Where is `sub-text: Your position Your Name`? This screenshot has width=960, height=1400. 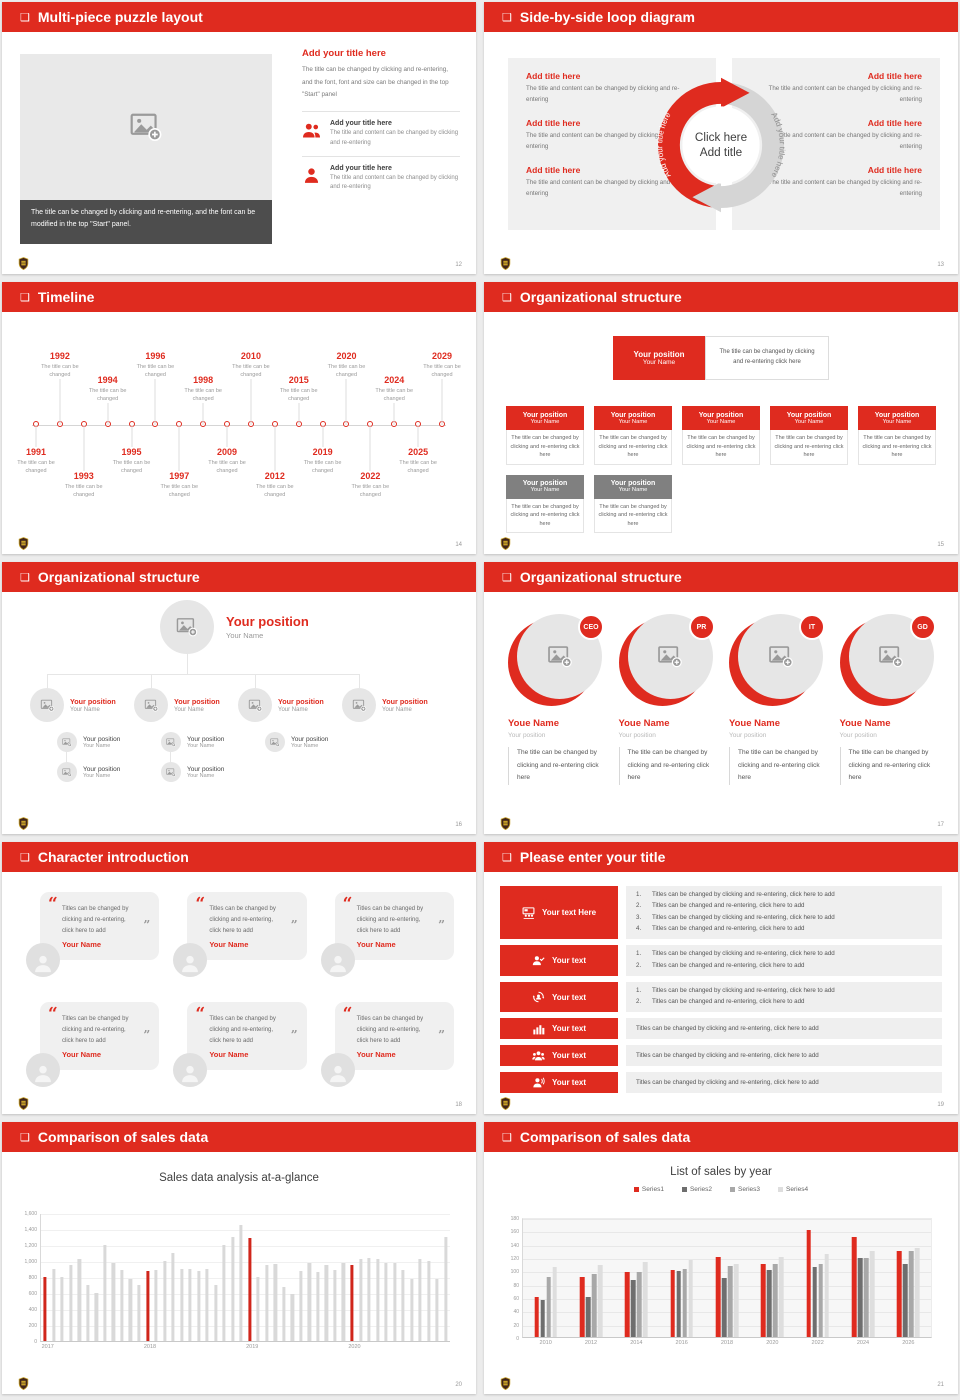
sub-text: Your position Your Name is located at coordinates (205, 742).